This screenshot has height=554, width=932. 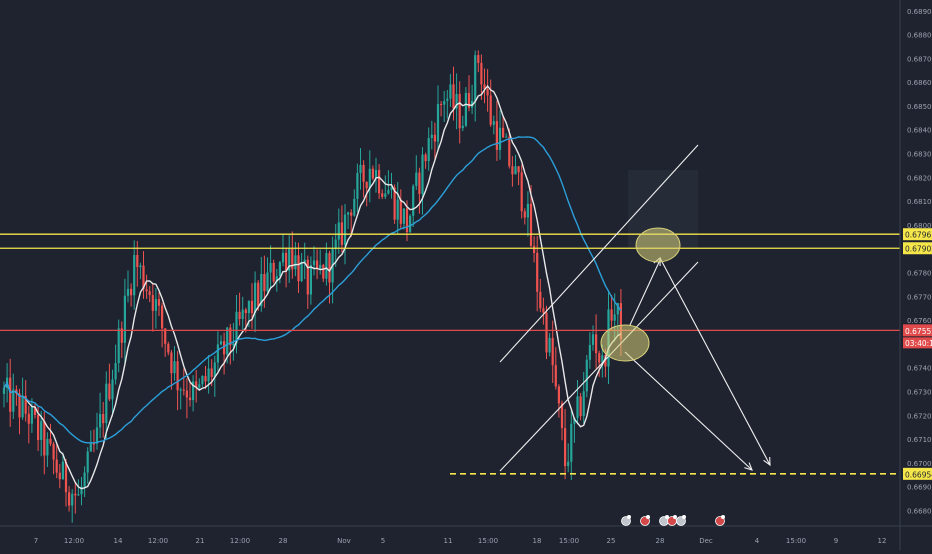 What do you see at coordinates (918, 249) in the screenshot?
I see `svg-text: 0.67902` at bounding box center [918, 249].